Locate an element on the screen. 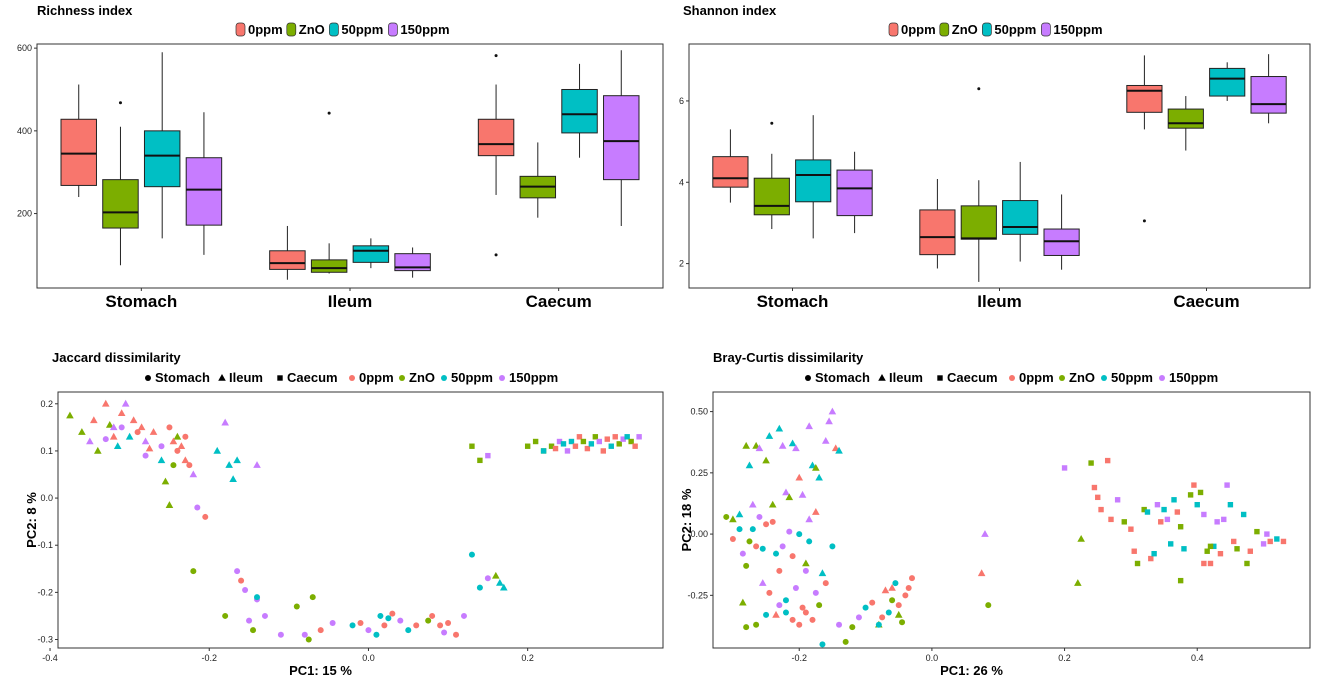 This screenshot has width=1325, height=675. legend-label: 0ppm is located at coordinates (918, 29).